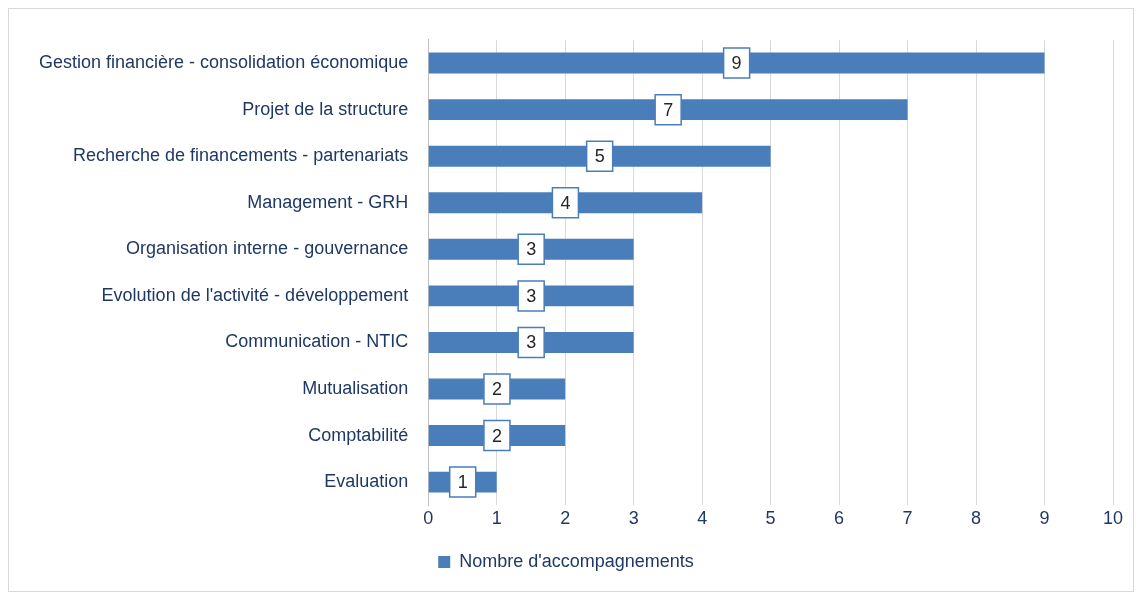  Describe the element at coordinates (358, 434) in the screenshot. I see `y-tick-label: Comptabilité` at that location.